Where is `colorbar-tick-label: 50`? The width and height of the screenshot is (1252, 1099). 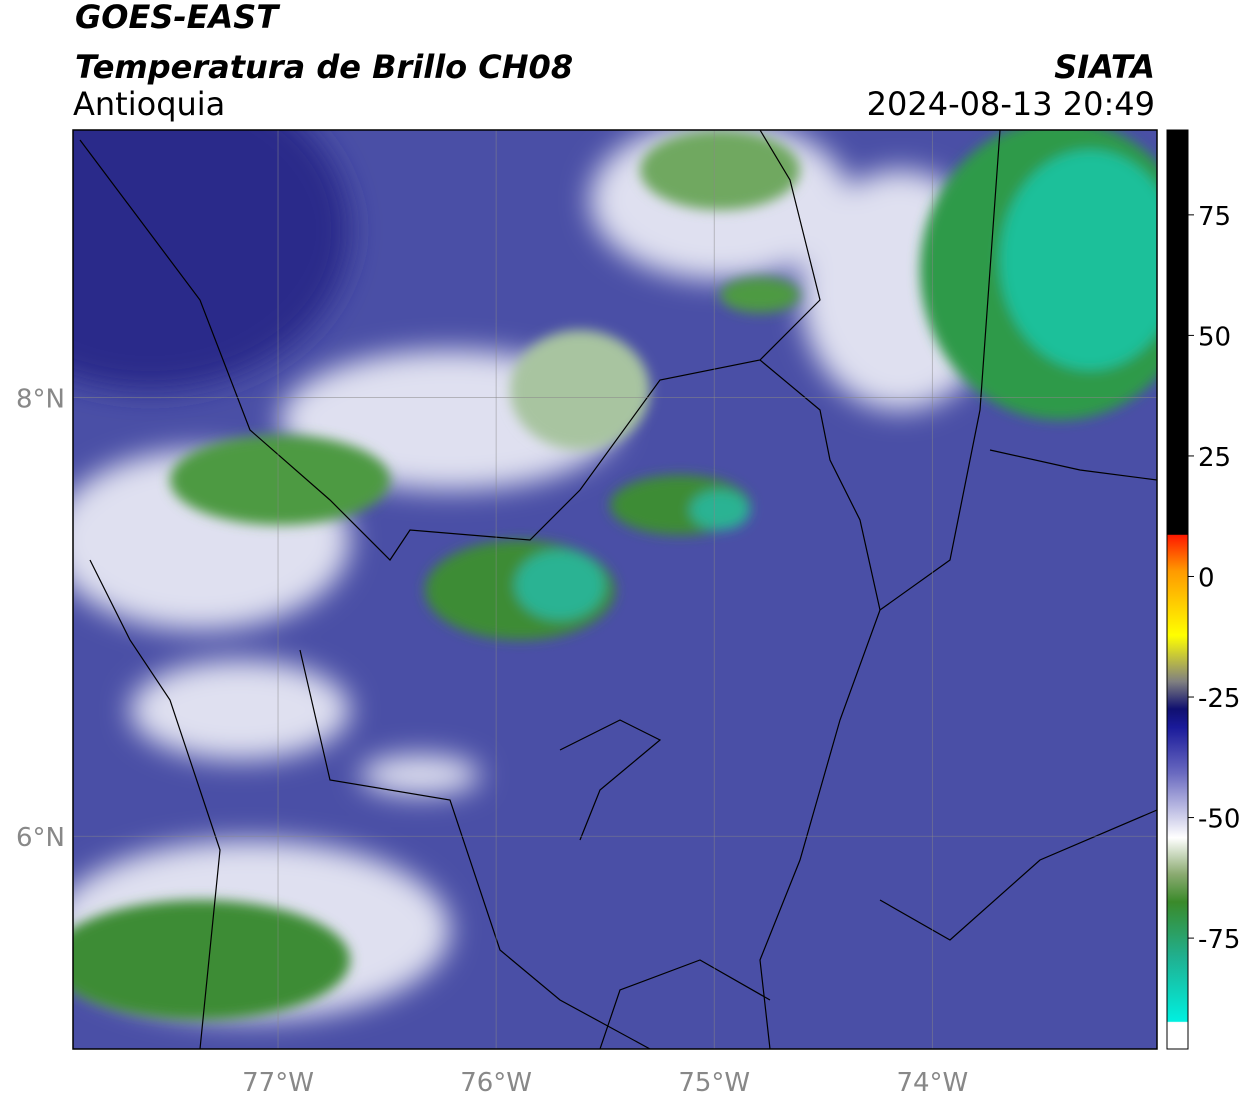 colorbar-tick-label: 50 is located at coordinates (1214, 337).